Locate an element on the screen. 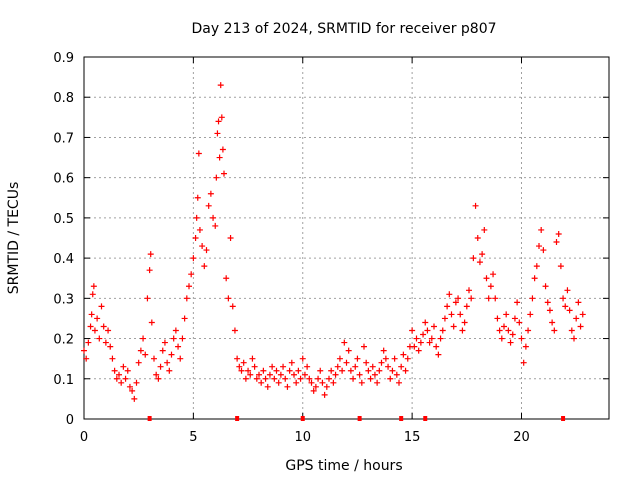 Image resolution: width=640 pixels, height=480 pixels. x-tick-label: 10 is located at coordinates (302, 437).